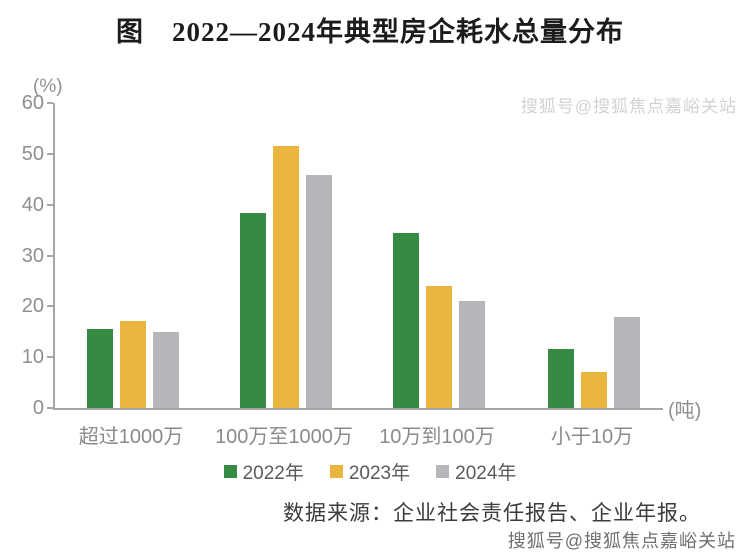  What do you see at coordinates (230, 471) in the screenshot?
I see `legend-swatch-2022年` at bounding box center [230, 471].